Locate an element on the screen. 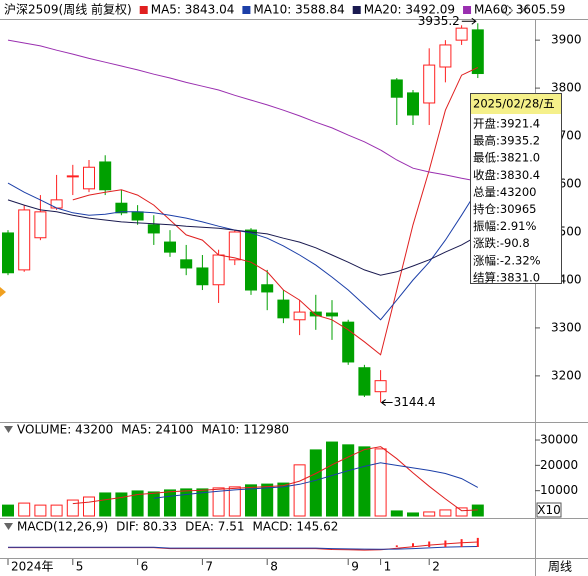 The image size is (588, 576). scale-button-label: X10 is located at coordinates (549, 510).